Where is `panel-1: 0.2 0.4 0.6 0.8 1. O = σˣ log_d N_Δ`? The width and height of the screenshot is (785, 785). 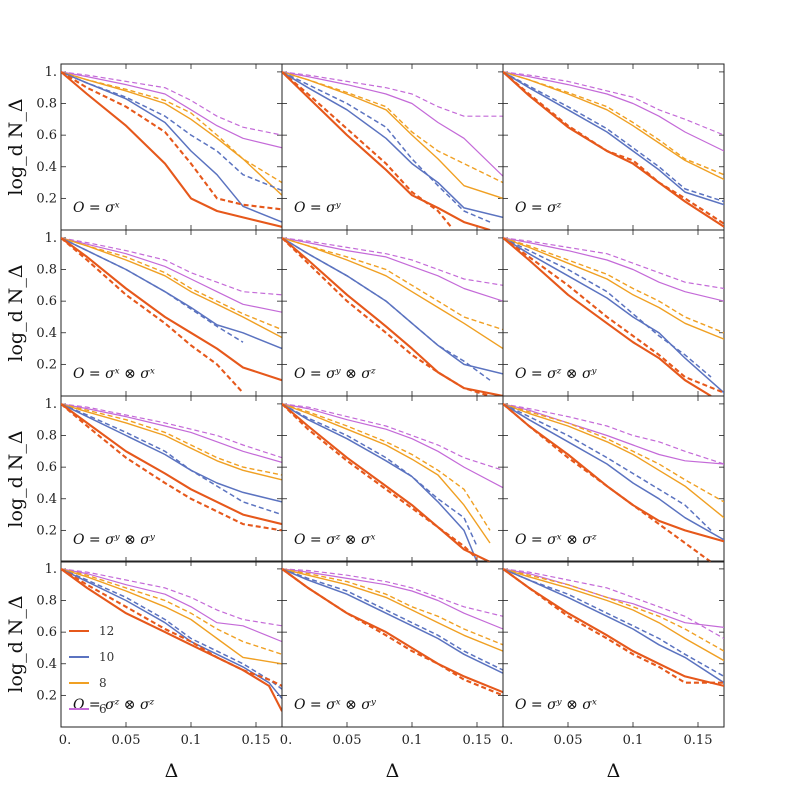
panel-1: 0.2 0.4 0.6 0.8 1. O = σˣ log_d N_Δ is located at coordinates (144, 147).